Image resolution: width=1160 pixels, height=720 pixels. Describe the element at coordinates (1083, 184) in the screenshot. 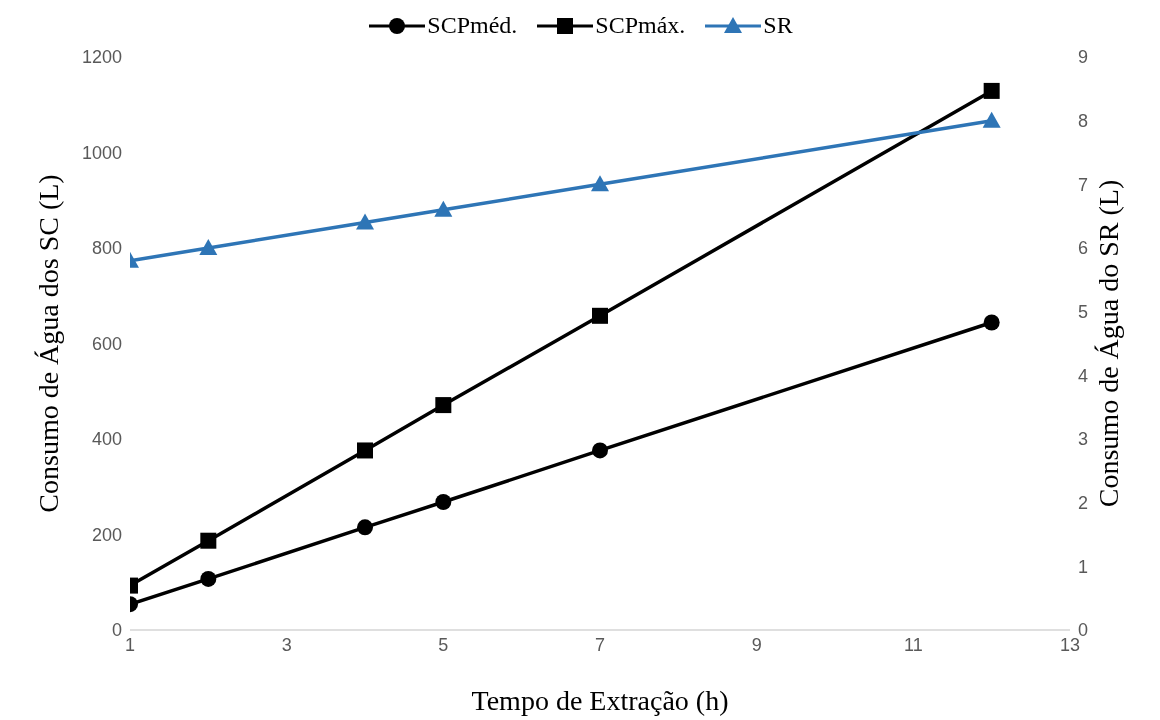

I see `y2-tick-label: 7` at that location.